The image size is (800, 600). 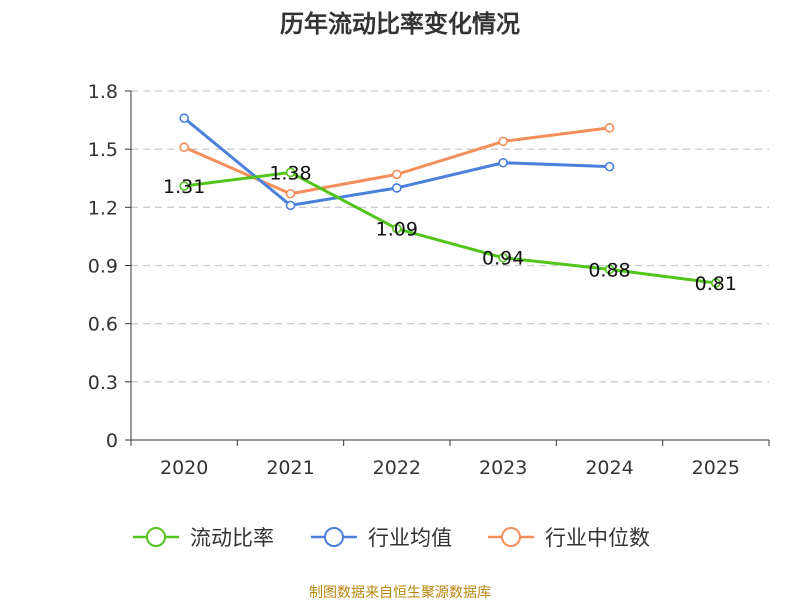 I want to click on data-label: 1.09, so click(x=397, y=230).